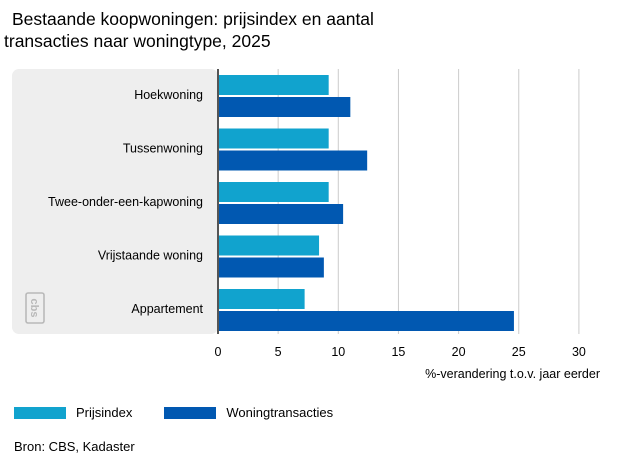 The width and height of the screenshot is (627, 470). What do you see at coordinates (40, 412) in the screenshot?
I see `legend-swatch-prijsindex` at bounding box center [40, 412].